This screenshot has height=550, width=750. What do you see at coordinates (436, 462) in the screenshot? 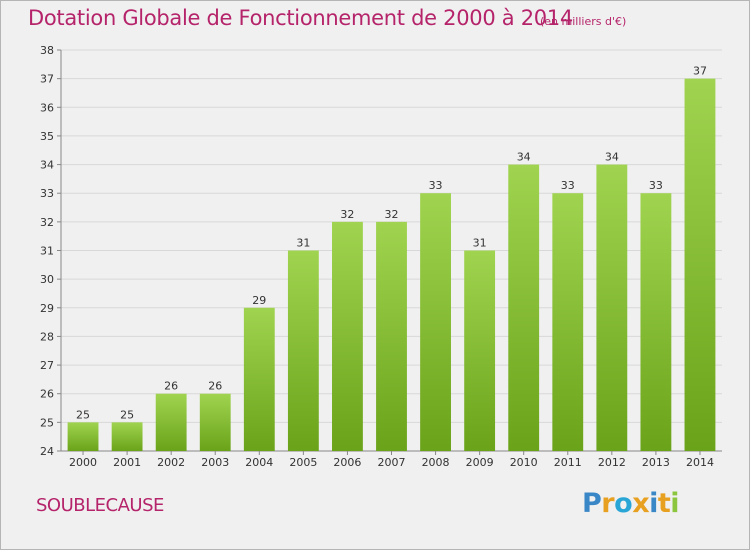
I see `x-tick-label: 2008` at bounding box center [436, 462].